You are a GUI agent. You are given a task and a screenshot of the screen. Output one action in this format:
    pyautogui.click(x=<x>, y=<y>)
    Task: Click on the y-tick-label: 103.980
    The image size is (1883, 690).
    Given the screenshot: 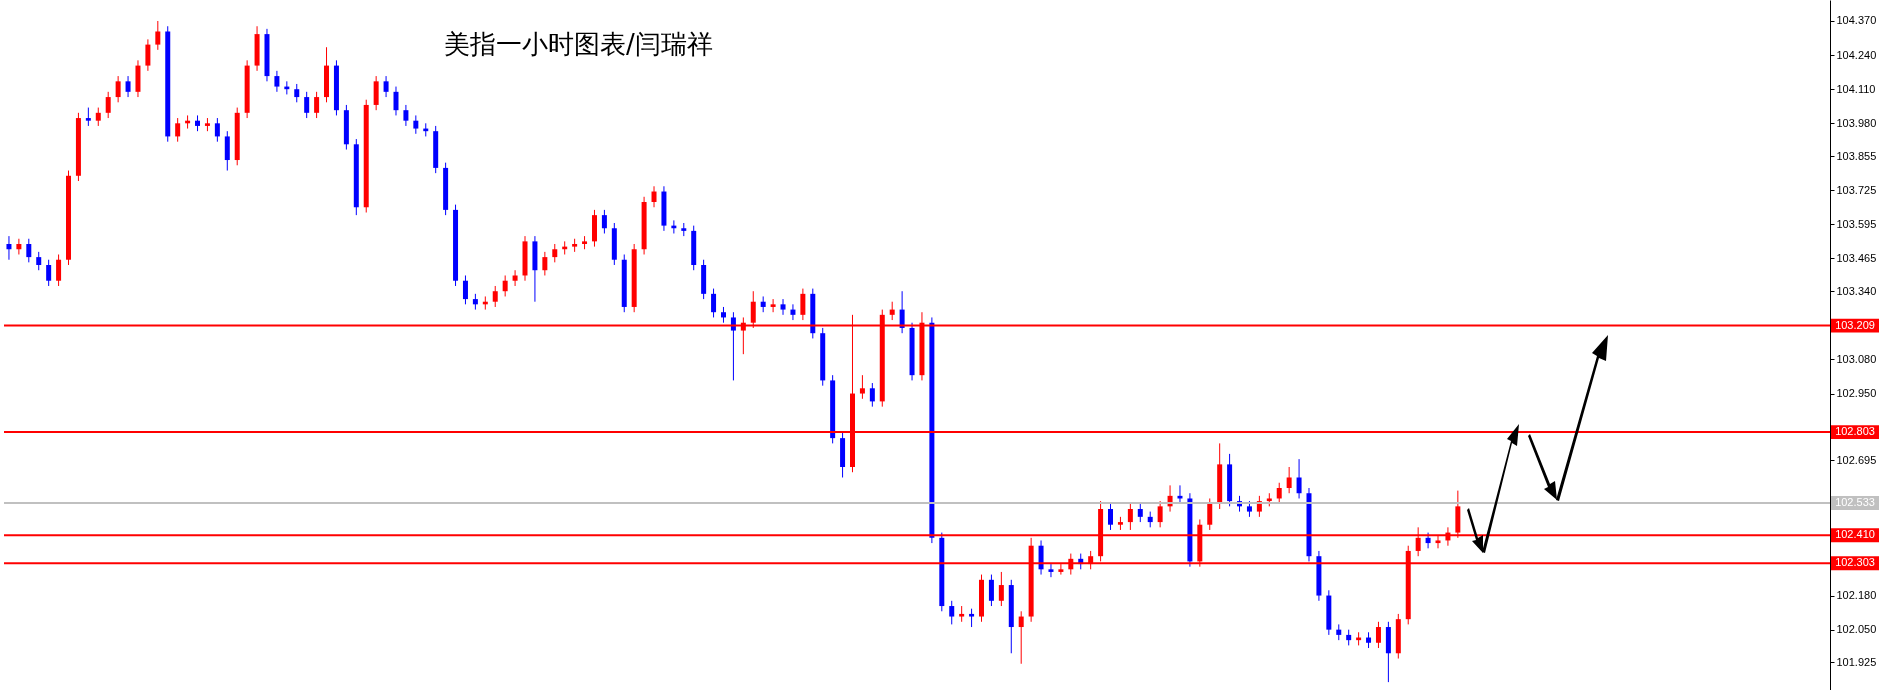 What is the action you would take?
    pyautogui.click(x=1856, y=122)
    